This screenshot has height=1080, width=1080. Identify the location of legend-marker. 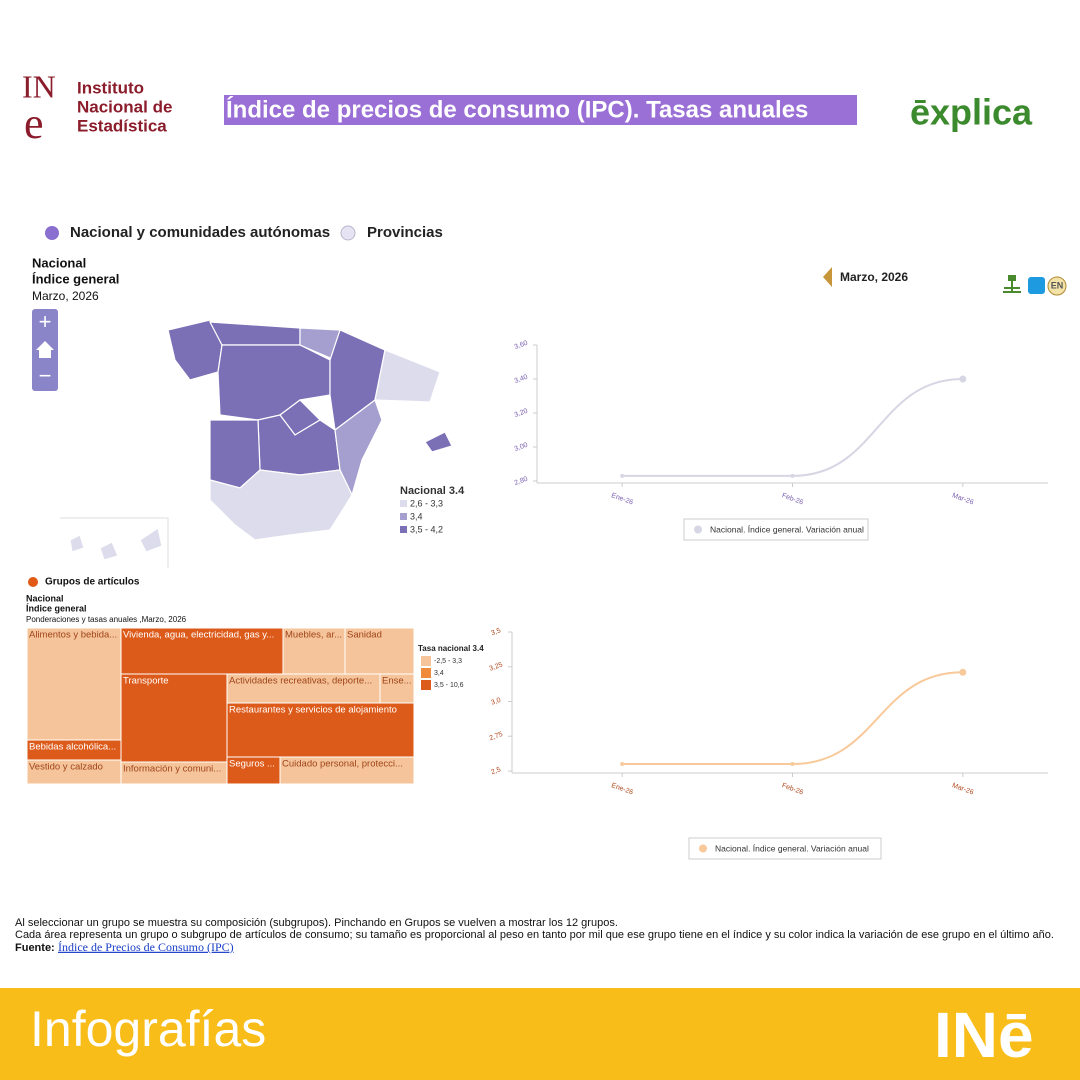
(698, 529).